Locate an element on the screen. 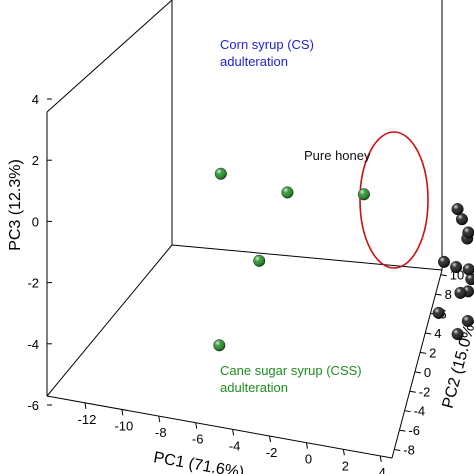 The width and height of the screenshot is (474, 474). x-axis-ticks: -12 -10 -8 -6 -4 -2 0 2 4 is located at coordinates (232, 438).